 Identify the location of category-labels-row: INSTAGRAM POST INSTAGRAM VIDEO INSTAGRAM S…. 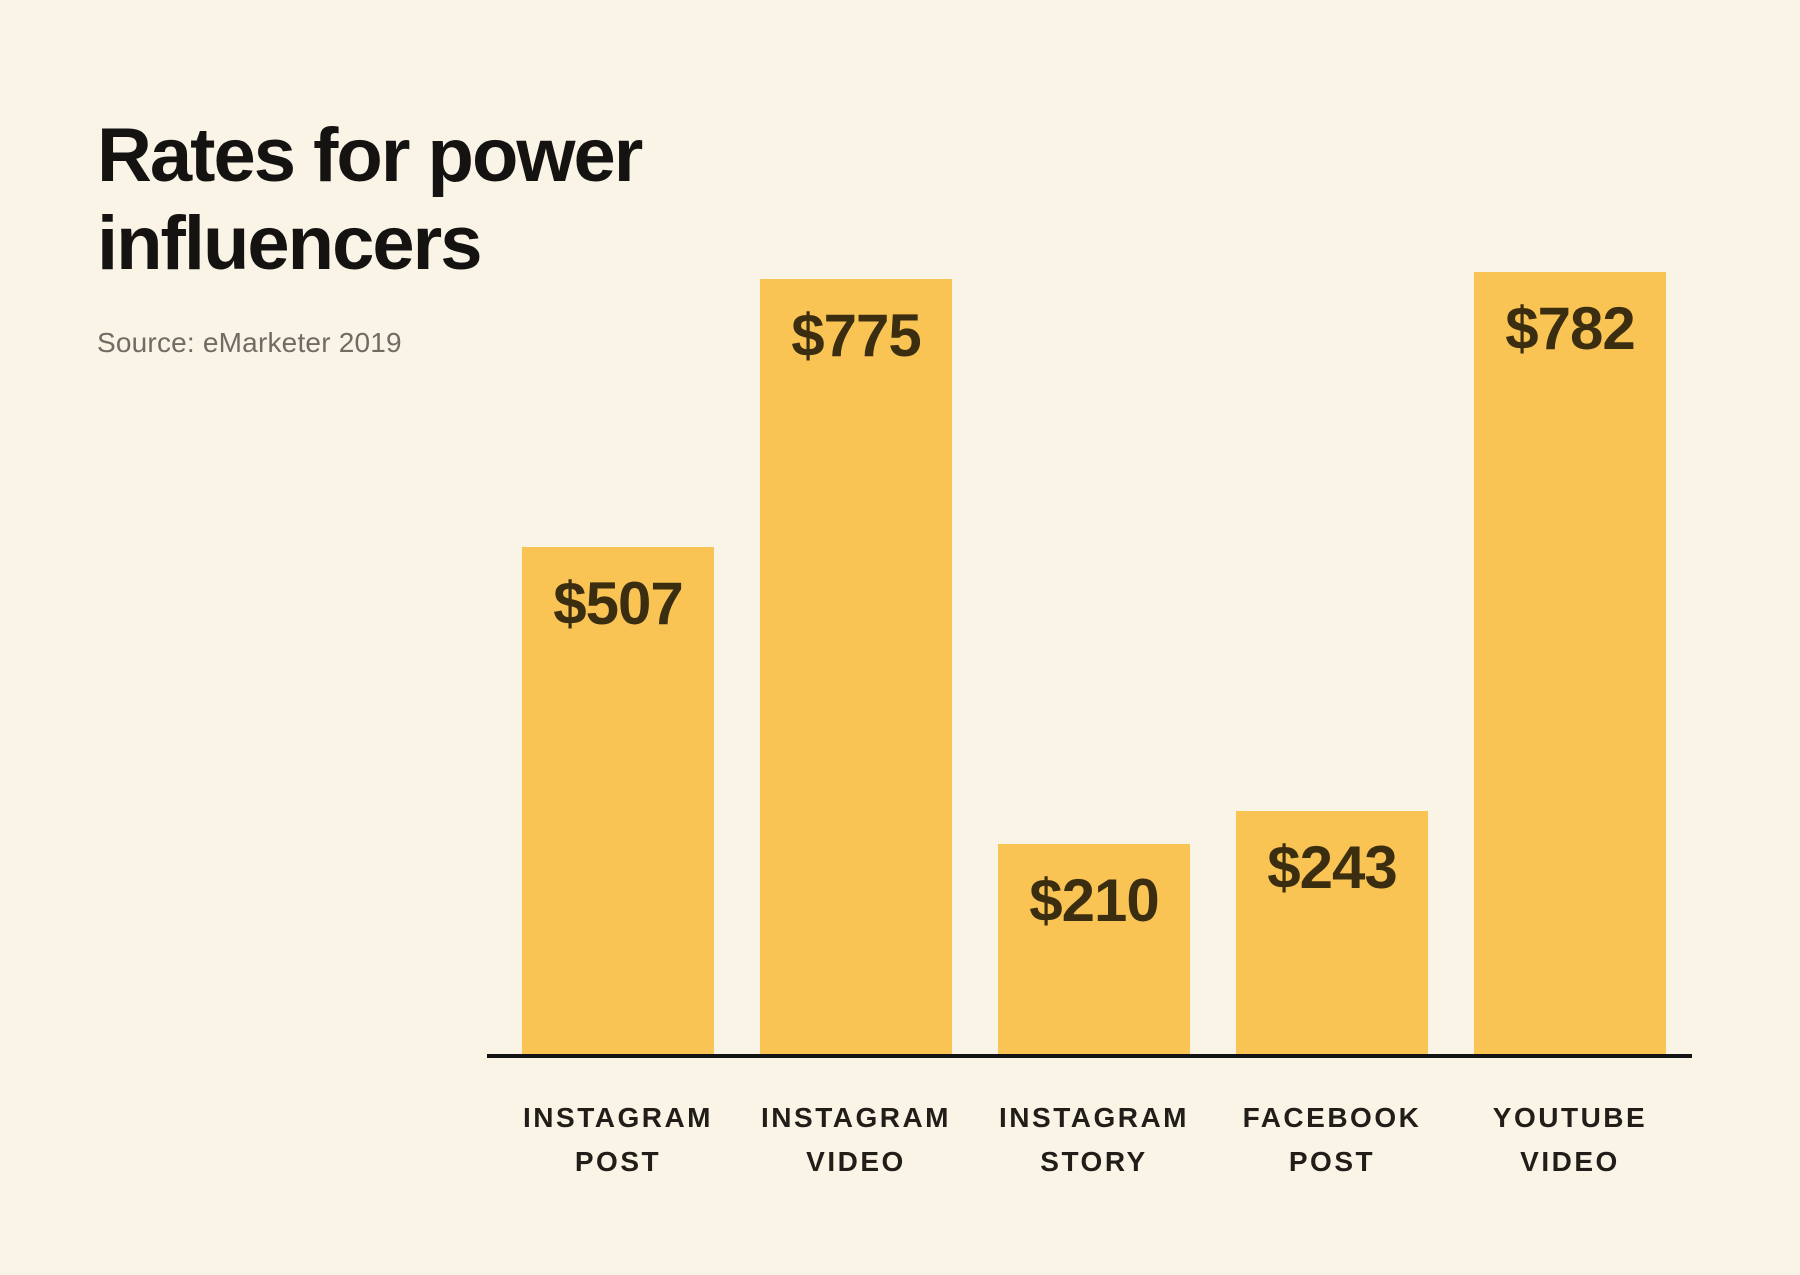
(1089, 1140).